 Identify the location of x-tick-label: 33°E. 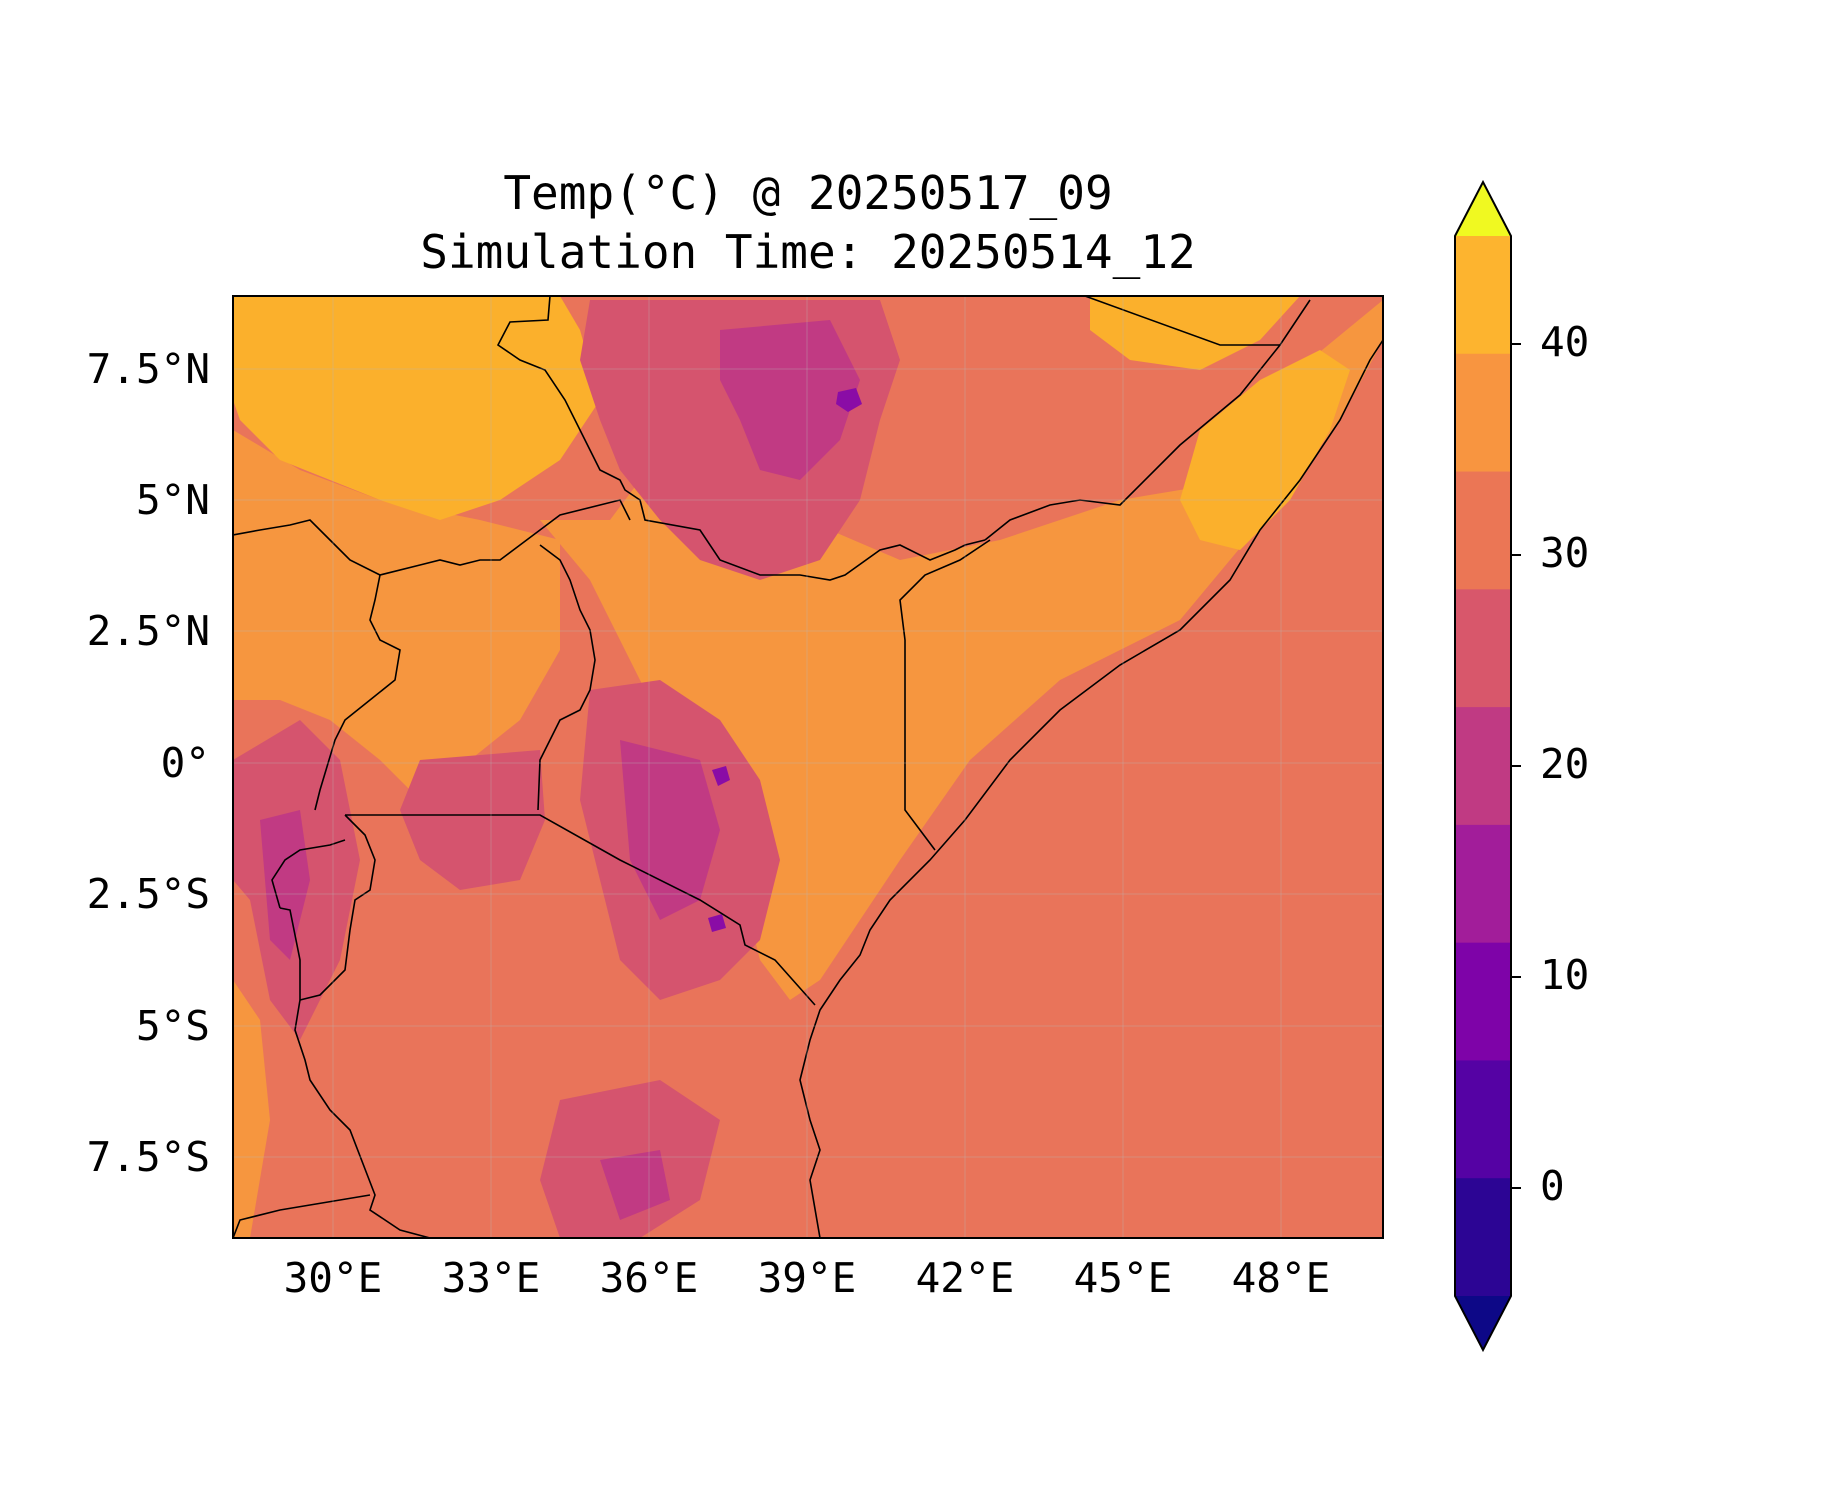
(491, 1278).